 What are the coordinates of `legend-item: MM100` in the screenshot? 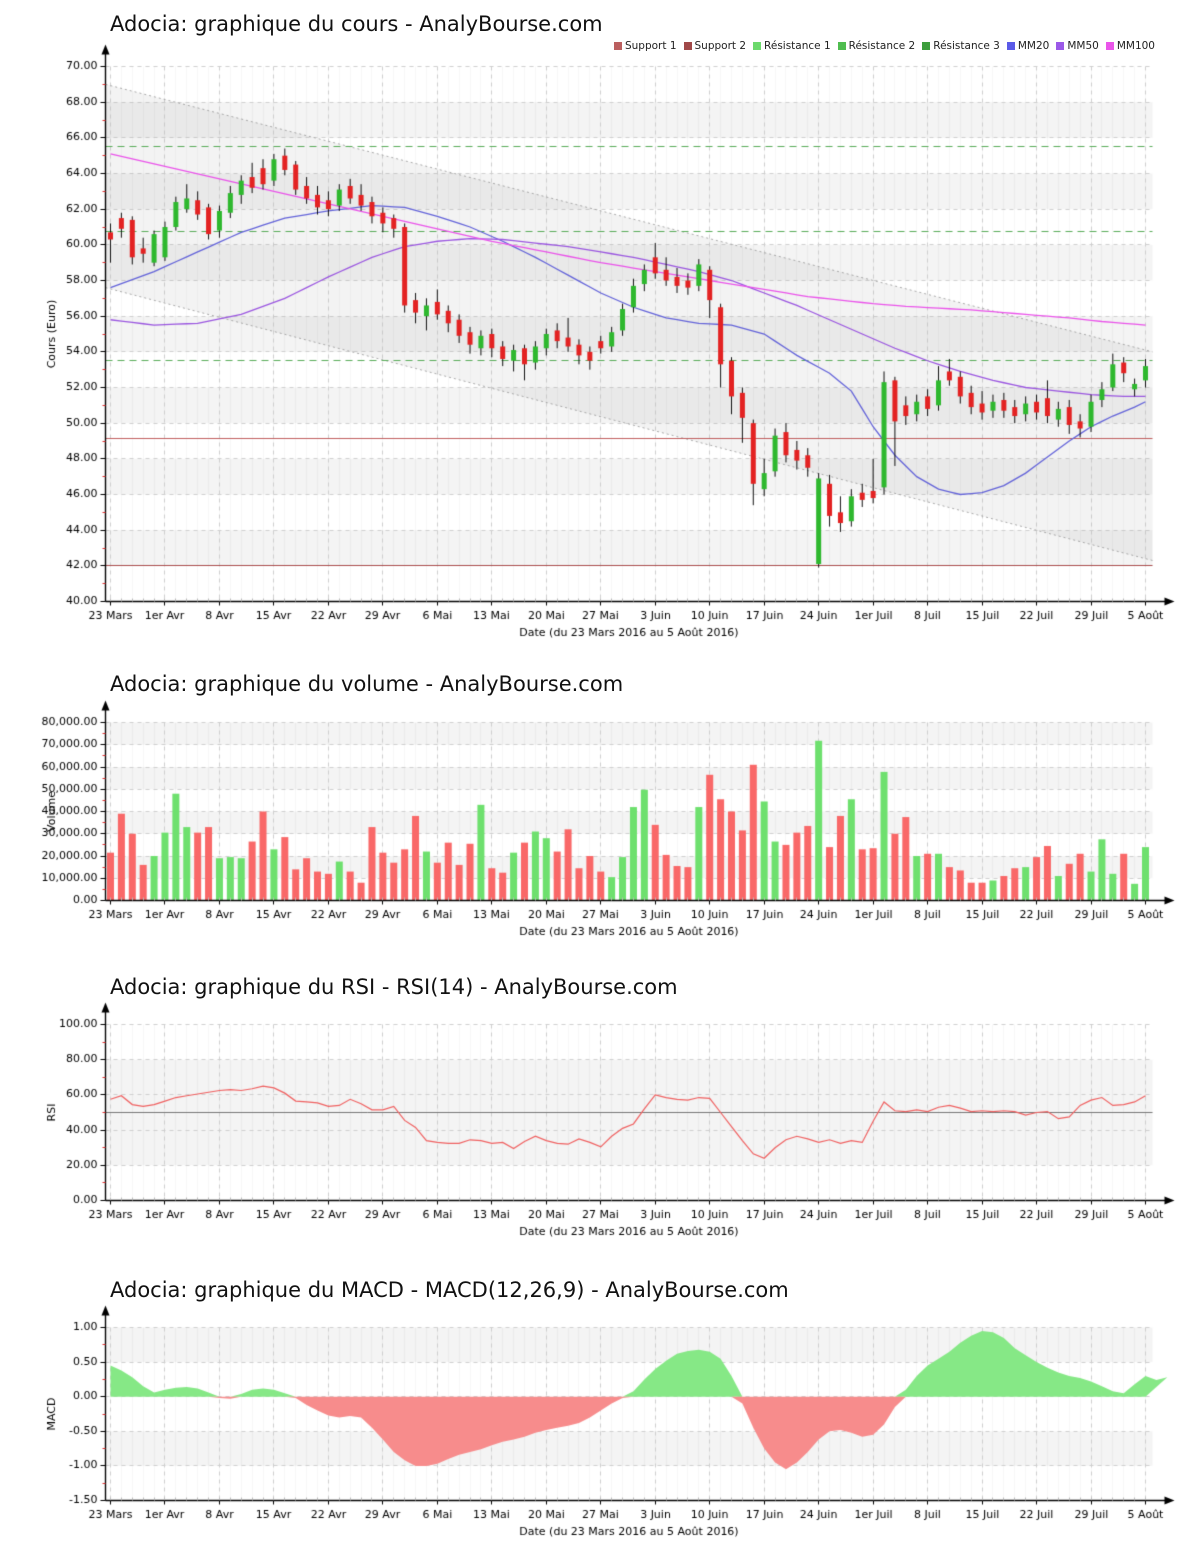 It's located at (1130, 46).